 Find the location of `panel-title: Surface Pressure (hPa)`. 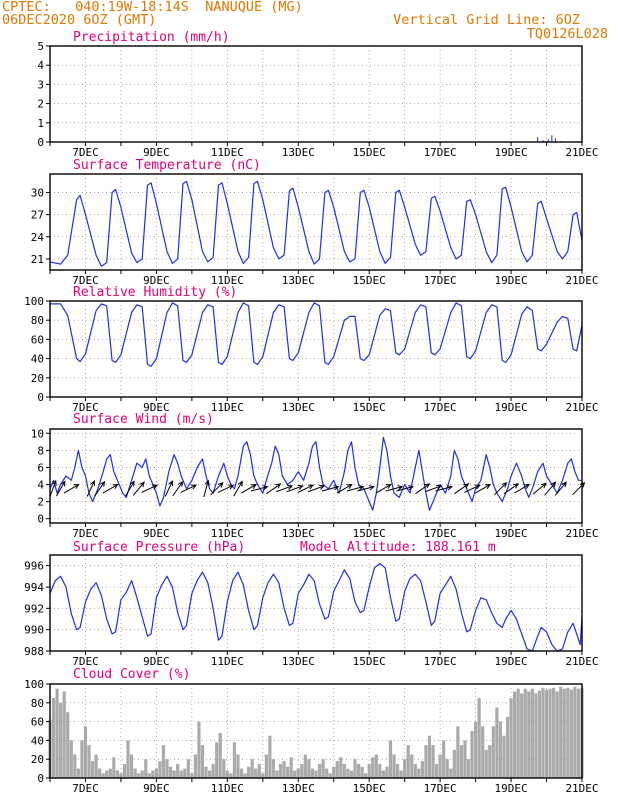

panel-title: Surface Pressure (hPa) is located at coordinates (159, 547).